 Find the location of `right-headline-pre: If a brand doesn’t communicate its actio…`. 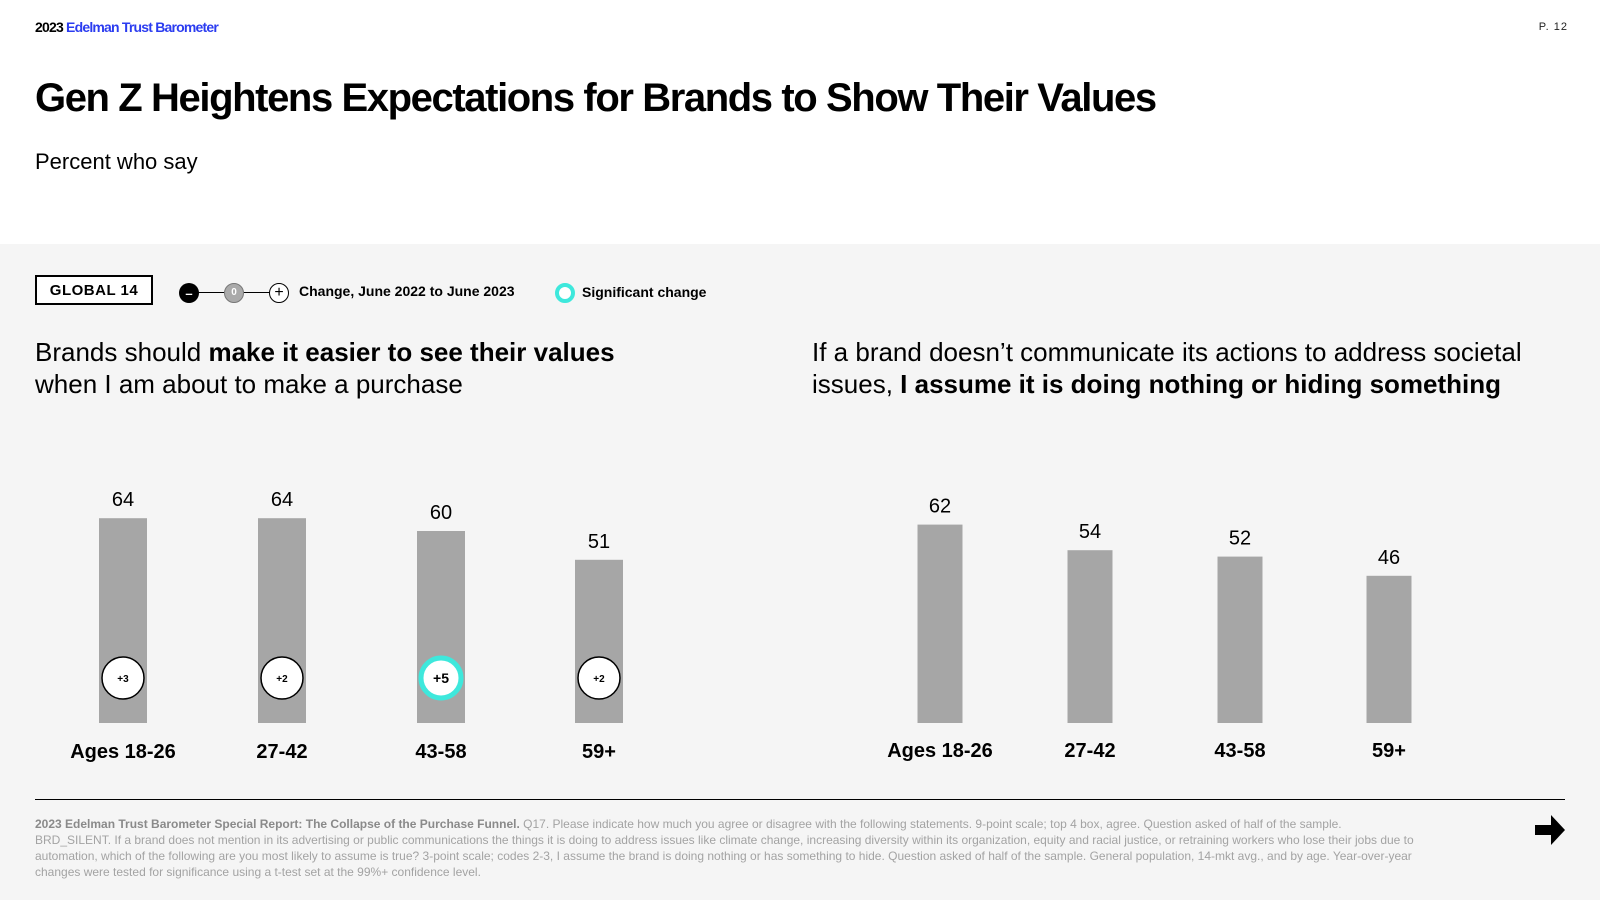

right-headline-pre: If a brand doesn’t communicate its actio… is located at coordinates (1167, 368).